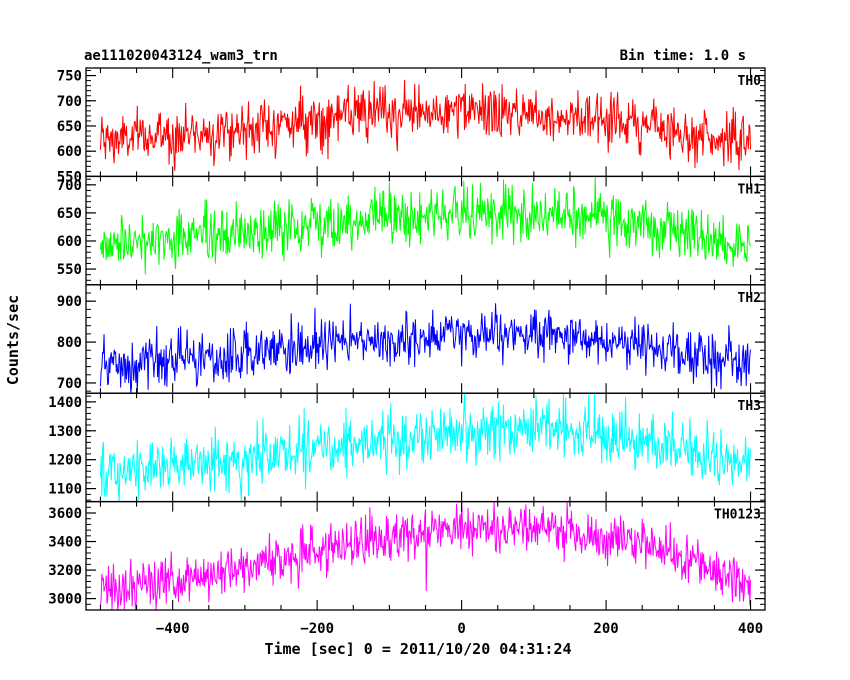 This screenshot has height=680, width=850. What do you see at coordinates (65, 543) in the screenshot?
I see `y-tick-label-th0123: 3400` at bounding box center [65, 543].